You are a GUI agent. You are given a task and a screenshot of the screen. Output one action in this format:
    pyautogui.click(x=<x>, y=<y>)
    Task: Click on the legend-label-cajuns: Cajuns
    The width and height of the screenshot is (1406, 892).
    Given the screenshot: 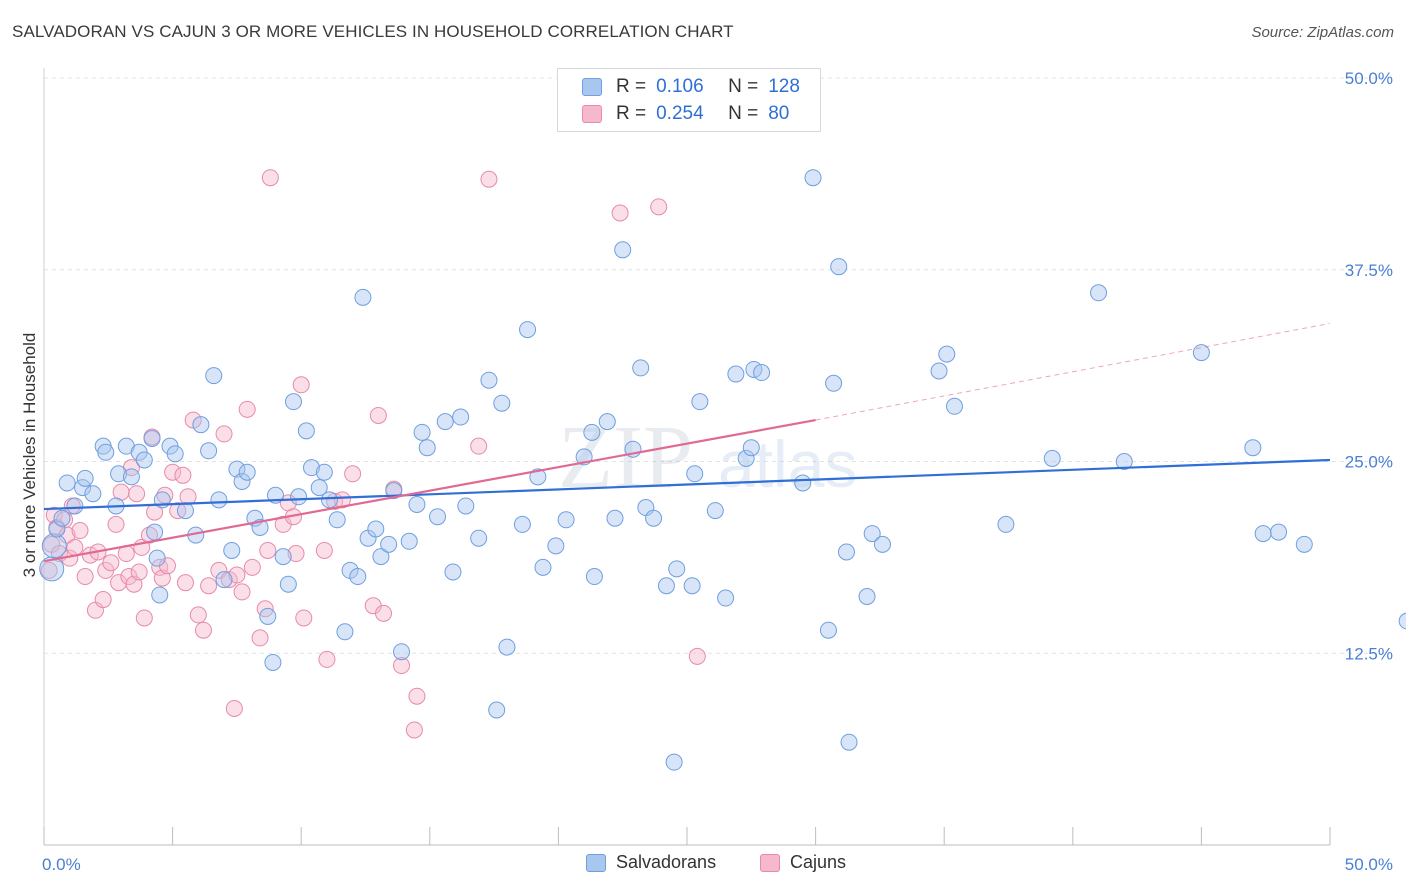 What is the action you would take?
    pyautogui.click(x=818, y=862)
    